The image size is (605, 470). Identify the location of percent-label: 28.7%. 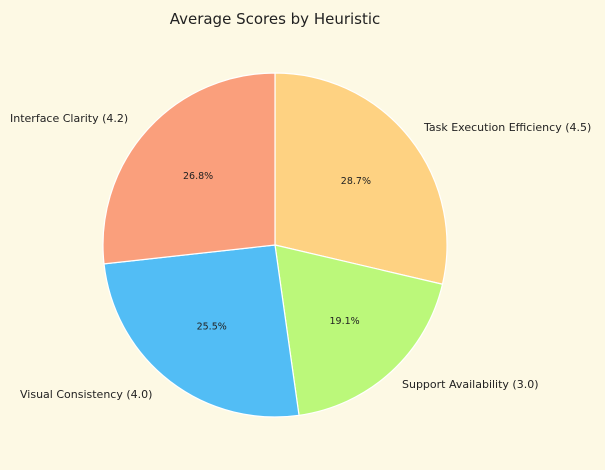
(356, 181).